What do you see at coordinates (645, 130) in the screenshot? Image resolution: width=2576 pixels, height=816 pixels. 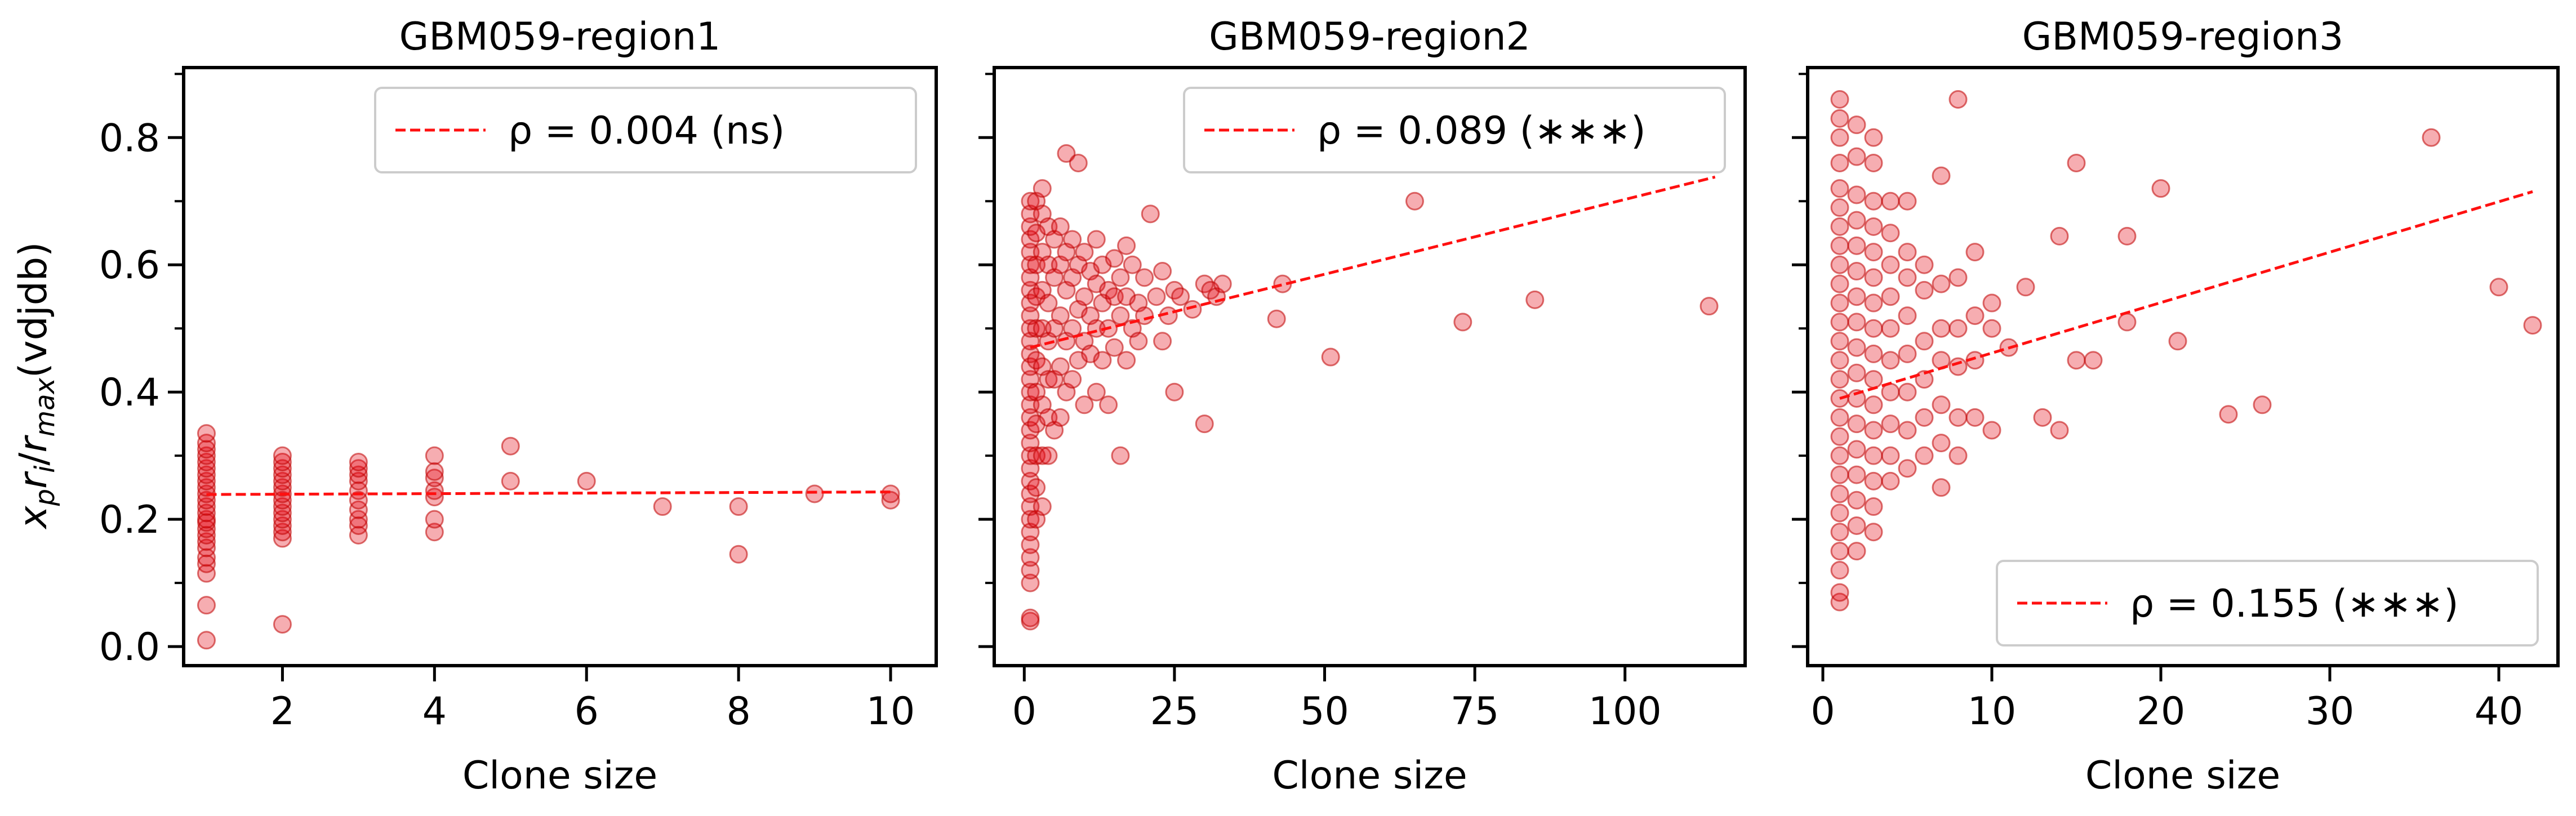 I see `legend-box` at bounding box center [645, 130].